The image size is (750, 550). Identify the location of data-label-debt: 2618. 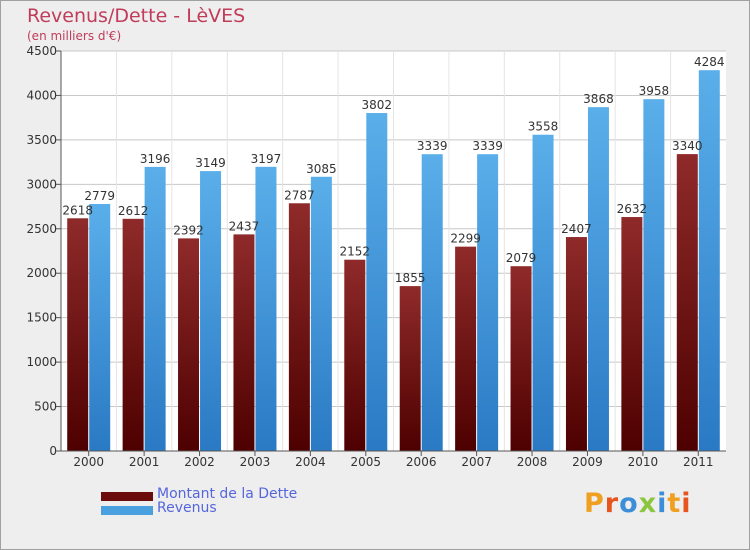
(77, 210).